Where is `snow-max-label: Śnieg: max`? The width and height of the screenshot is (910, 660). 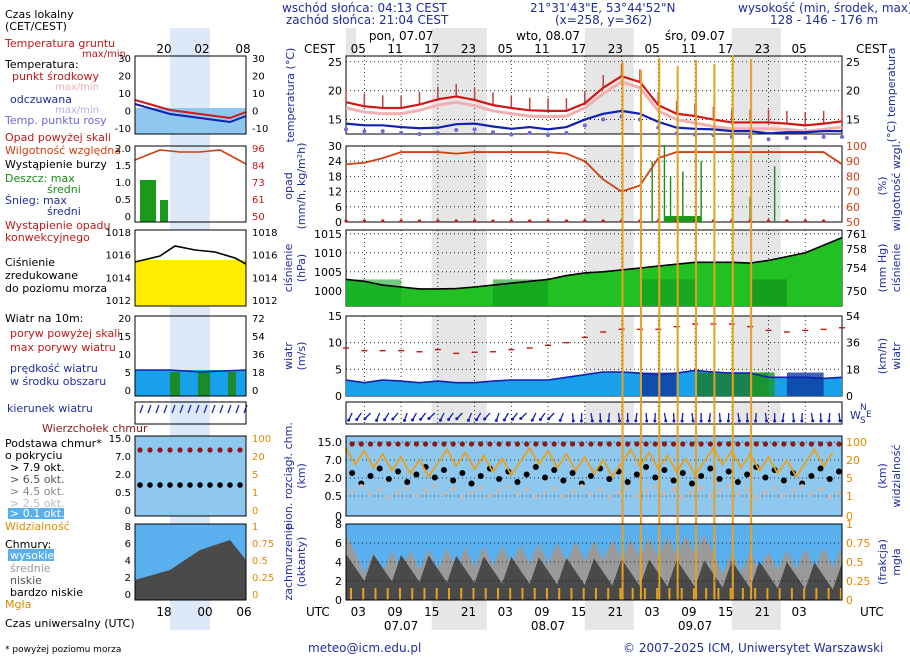
snow-max-label: Śnieg: max is located at coordinates (36, 200).